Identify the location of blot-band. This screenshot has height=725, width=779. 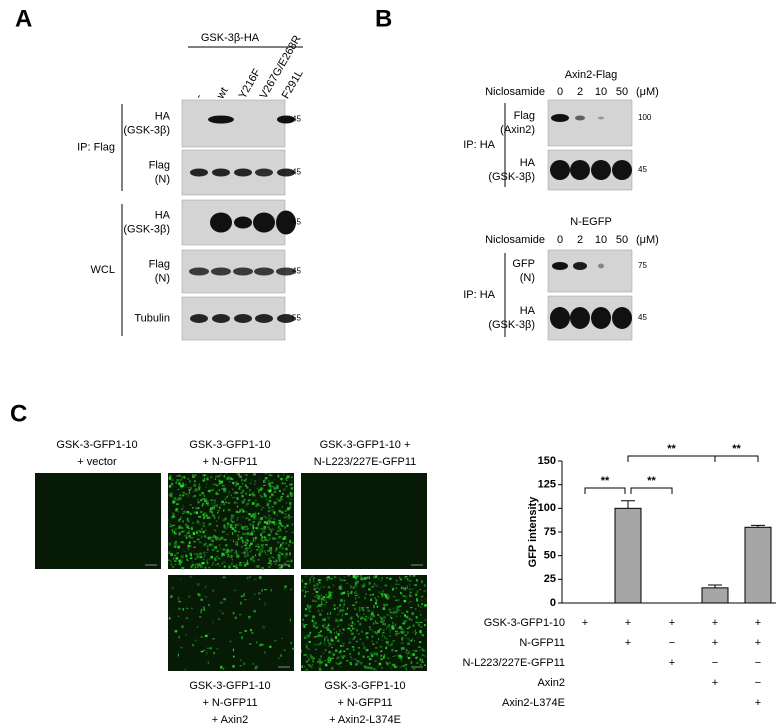
(601, 318).